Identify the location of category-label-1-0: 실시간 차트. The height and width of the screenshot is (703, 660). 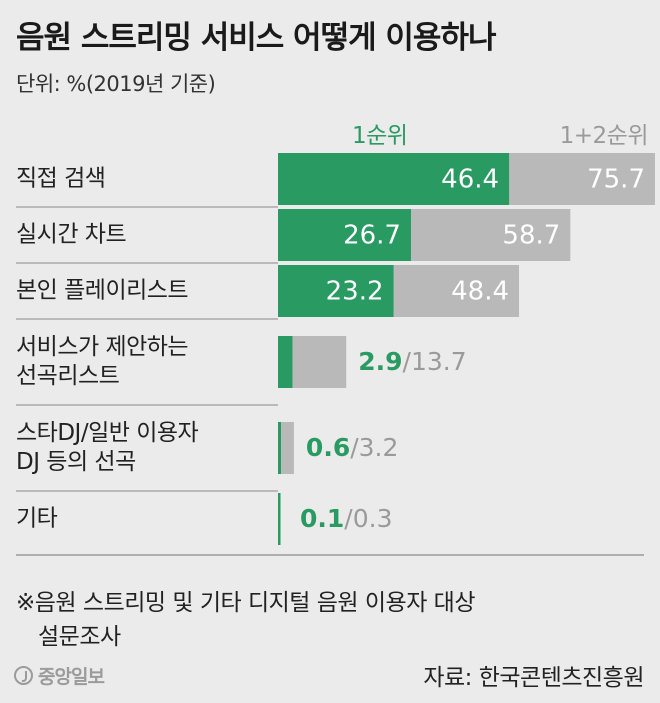
(71, 235).